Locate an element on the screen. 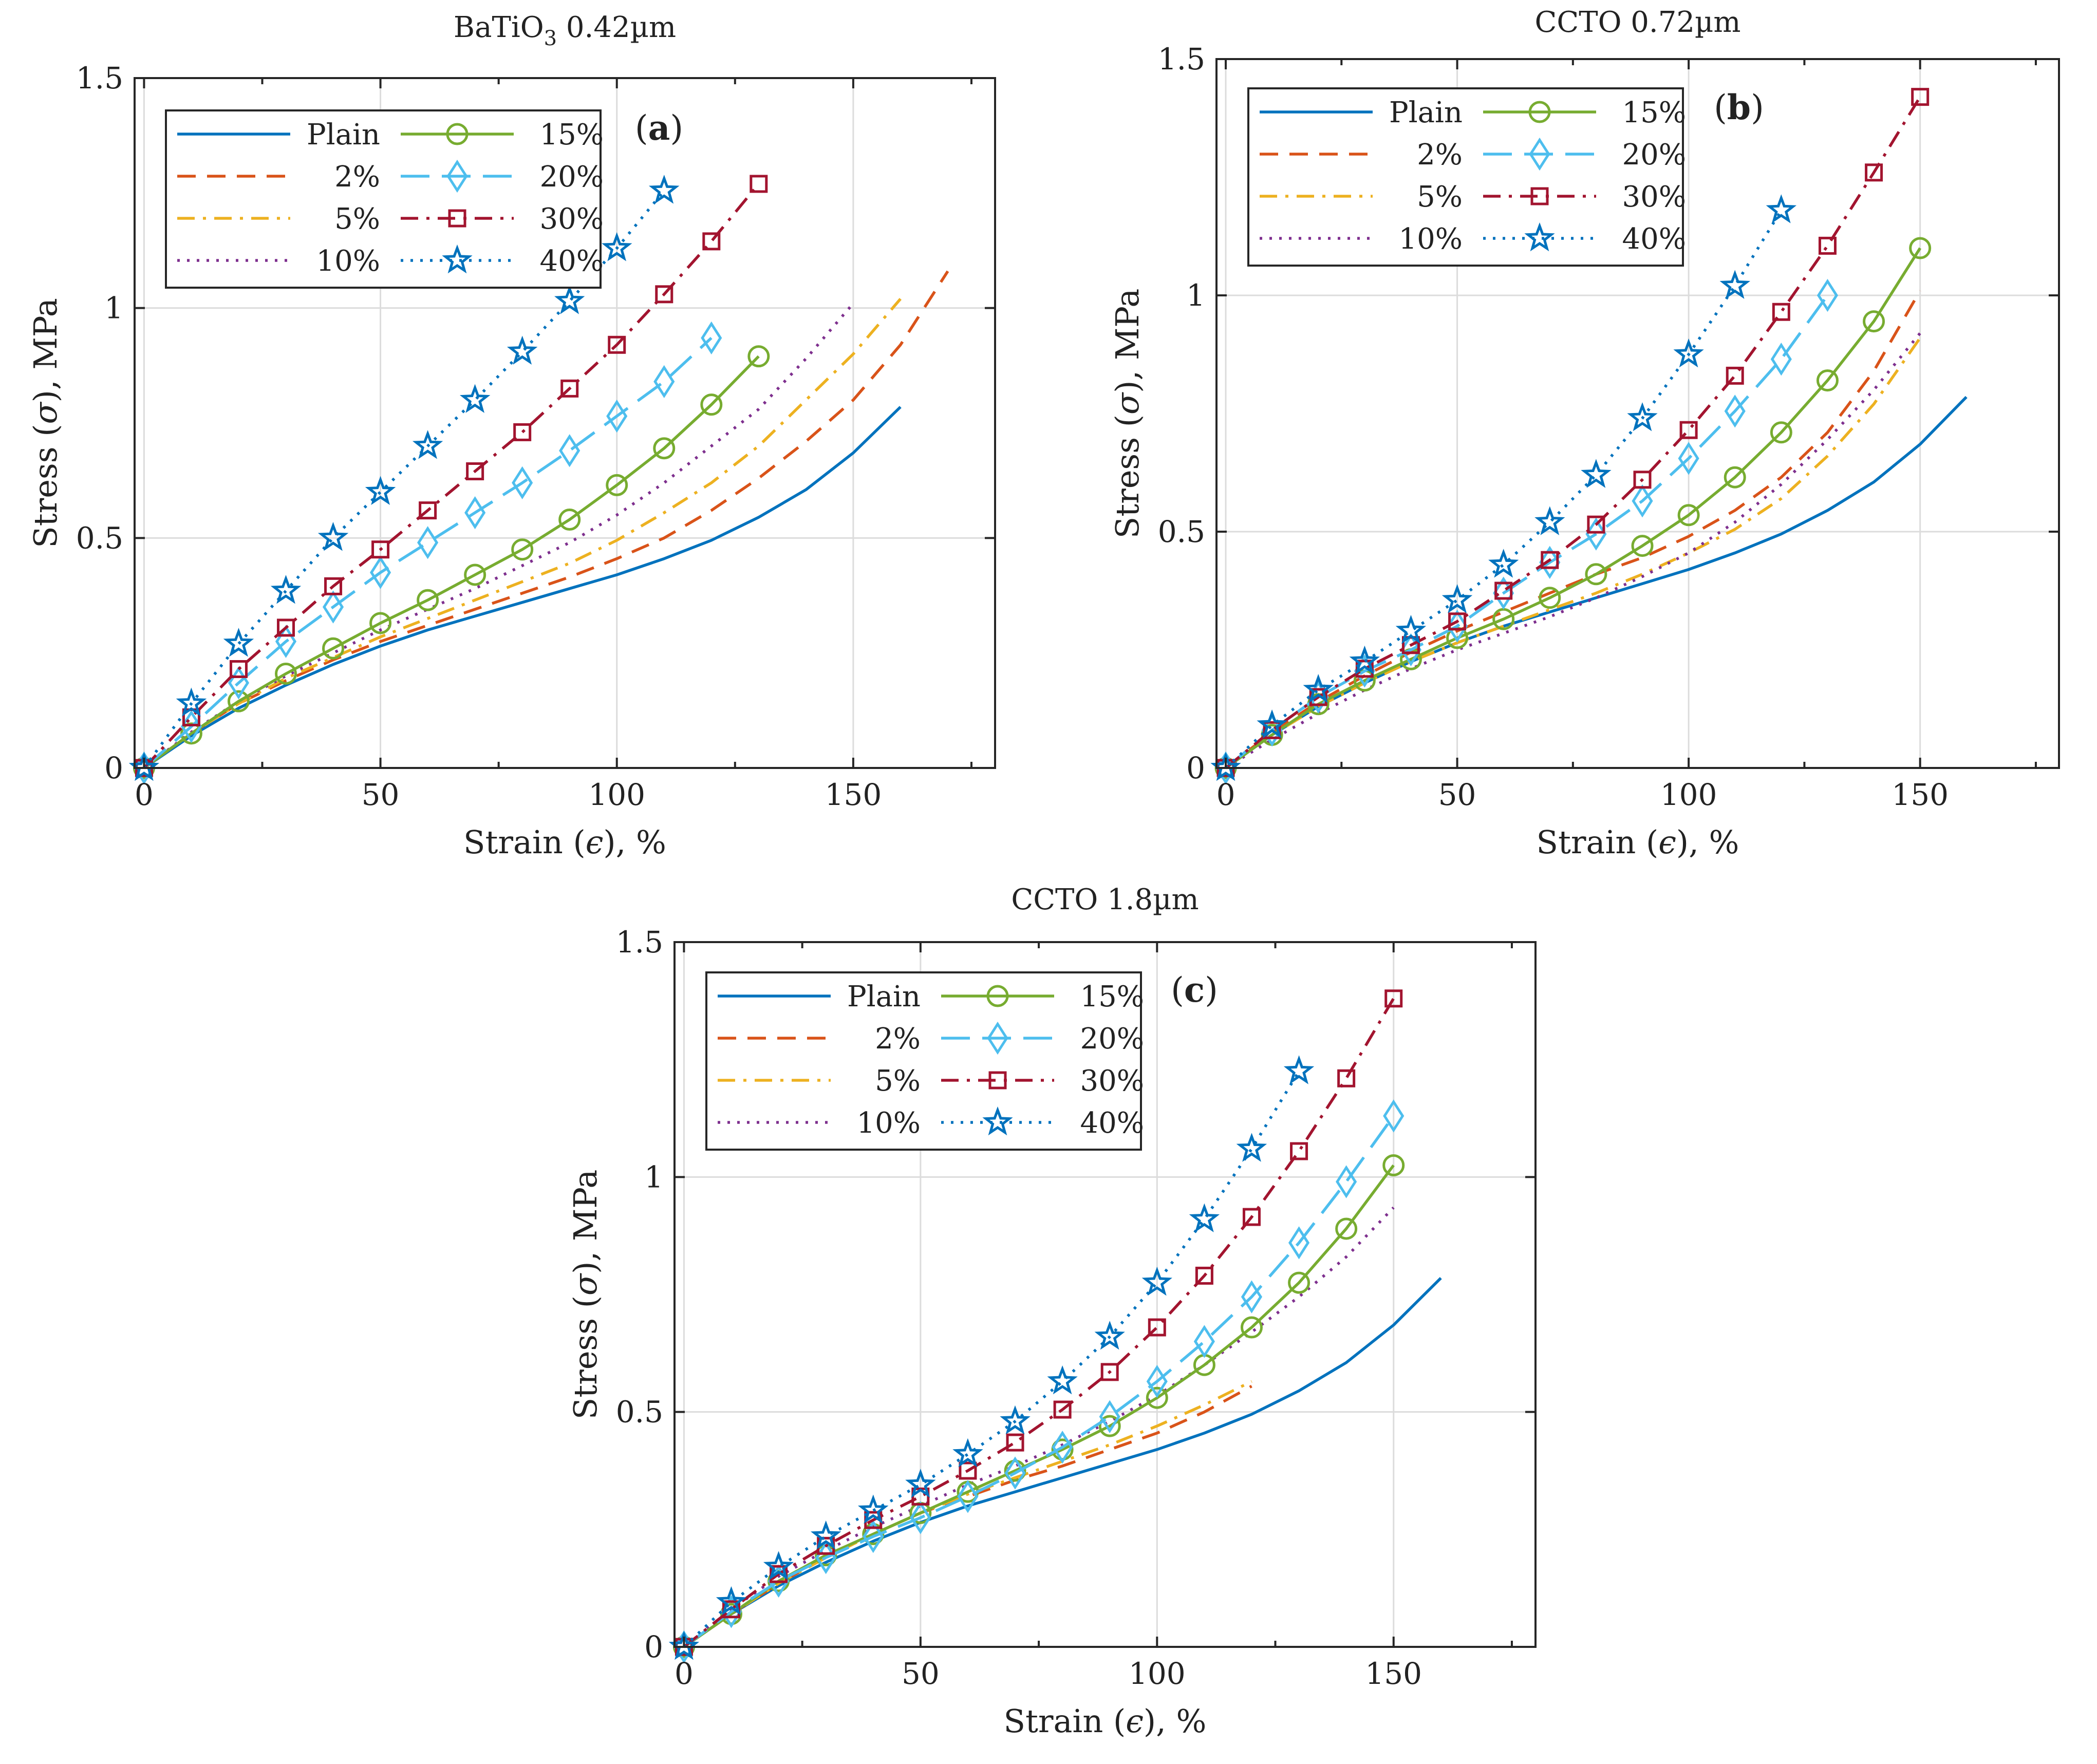  panel-label: (c) is located at coordinates (1194, 990).